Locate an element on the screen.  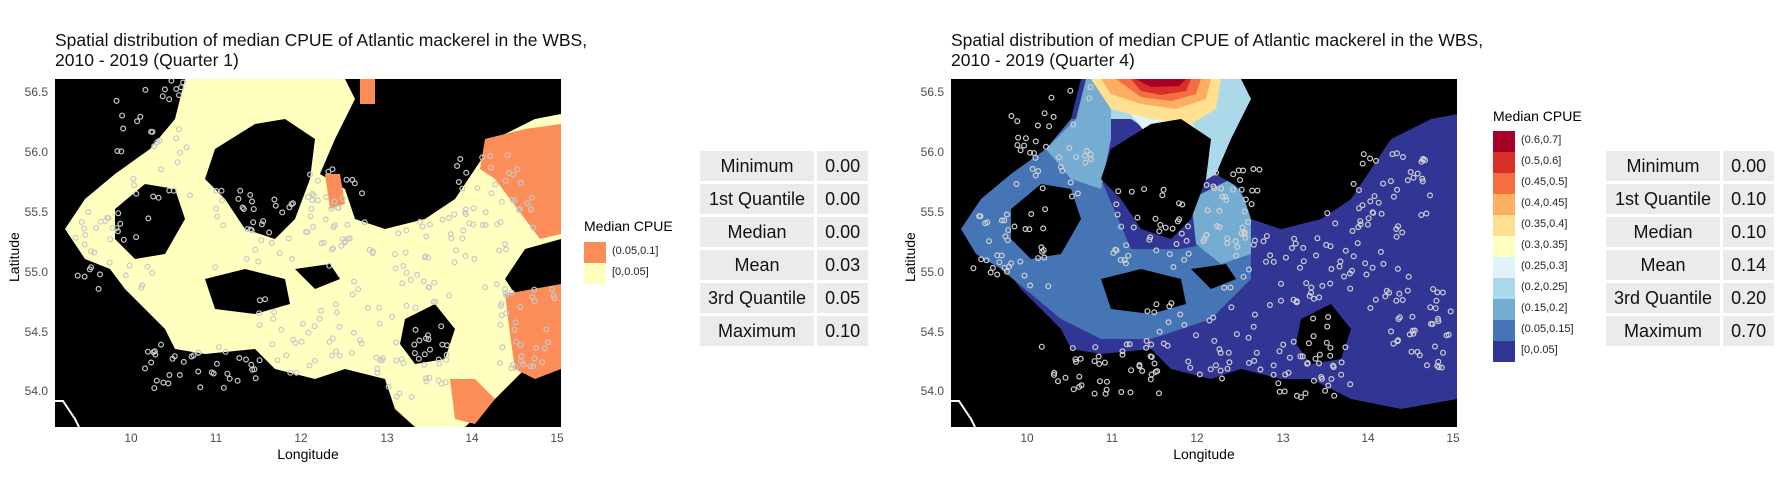
title-line-2: 2010 - 2019 (Quarter 4) is located at coordinates (1043, 60).